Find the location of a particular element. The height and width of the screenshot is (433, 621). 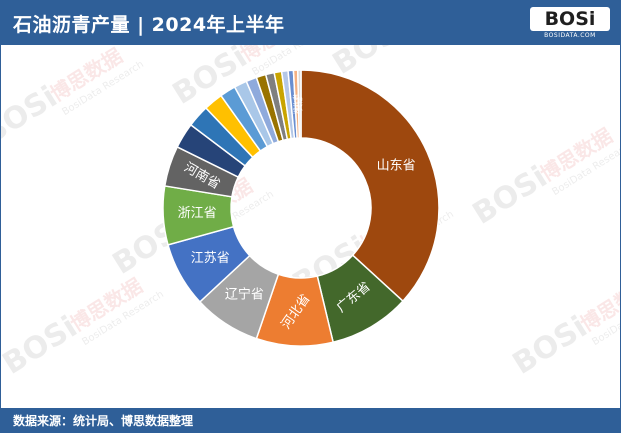

bosi-logo: BOSi BOSIDATA.COM is located at coordinates (570, 24).